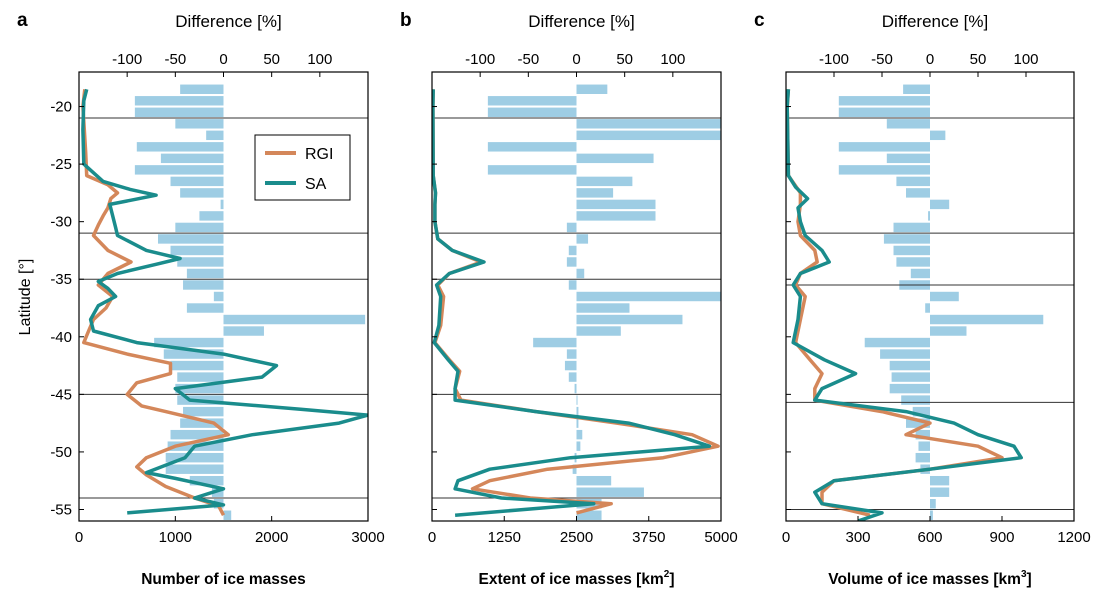 This screenshot has height=592, width=1102. Describe the element at coordinates (61, 222) in the screenshot. I see `y-tick-label: -30` at that location.